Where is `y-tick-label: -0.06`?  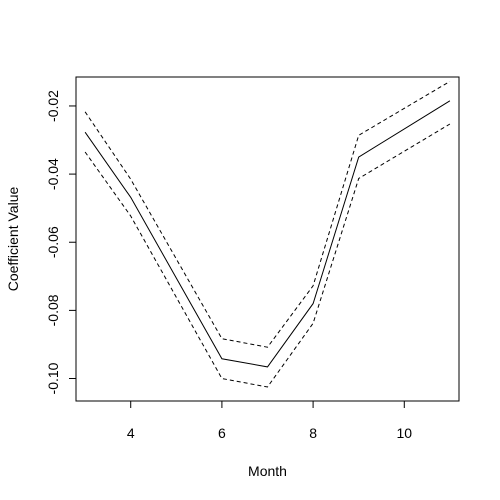
y-tick-label: -0.06 is located at coordinates (53, 242).